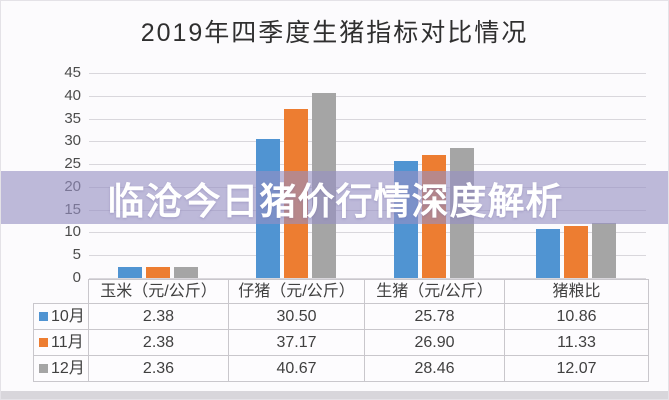 This screenshot has width=669, height=400. What do you see at coordinates (67, 342) in the screenshot?
I see `row-label-text: 11月` at bounding box center [67, 342].